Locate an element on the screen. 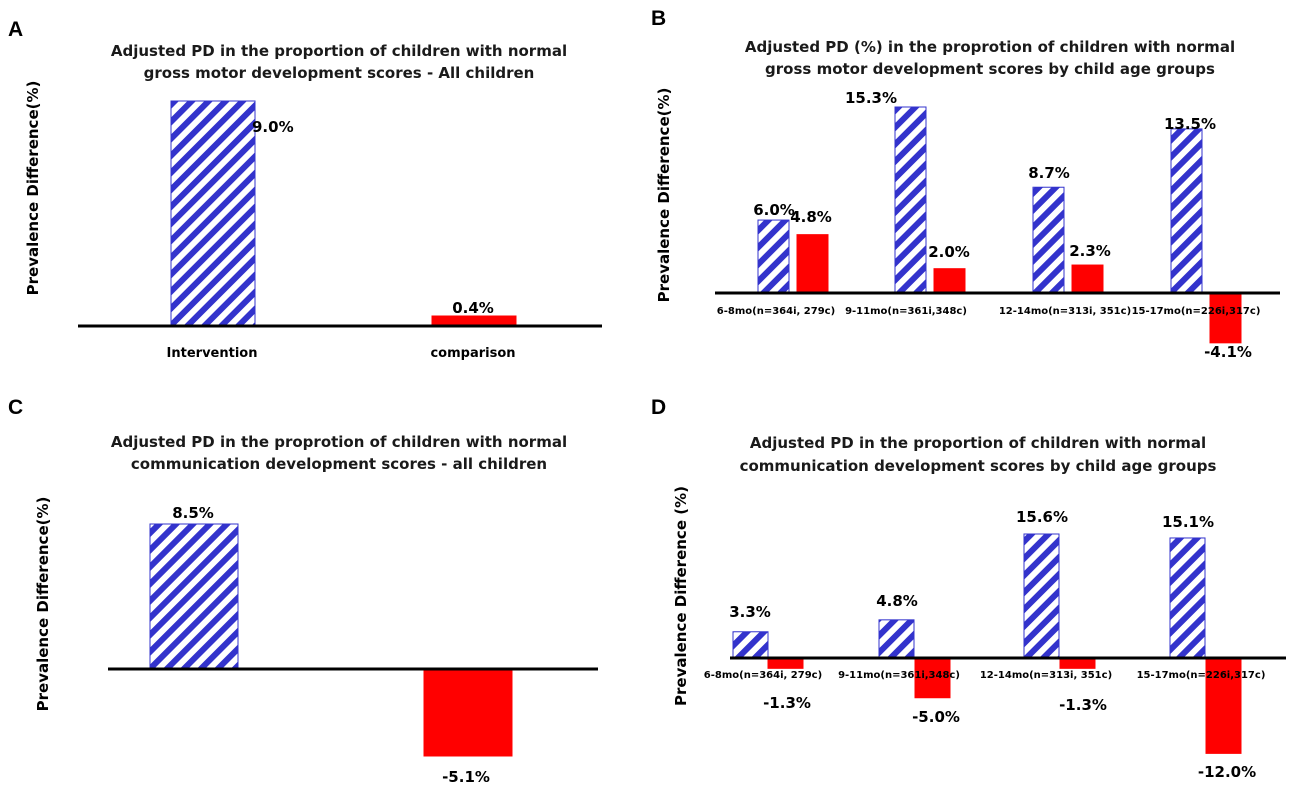 Image resolution: width=1293 pixels, height=796 pixels. data-label: -5.0% is located at coordinates (936, 717).